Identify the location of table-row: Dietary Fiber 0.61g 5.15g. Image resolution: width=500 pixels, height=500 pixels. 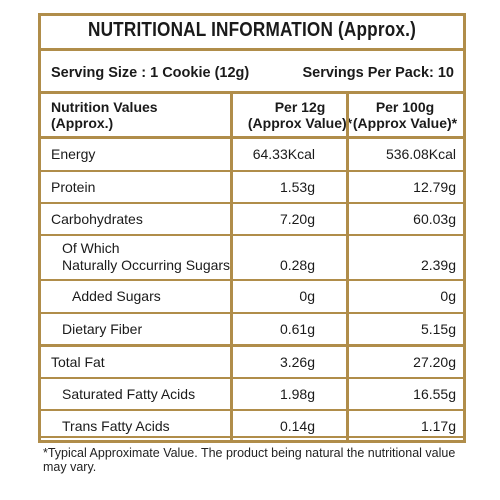
(259, 329).